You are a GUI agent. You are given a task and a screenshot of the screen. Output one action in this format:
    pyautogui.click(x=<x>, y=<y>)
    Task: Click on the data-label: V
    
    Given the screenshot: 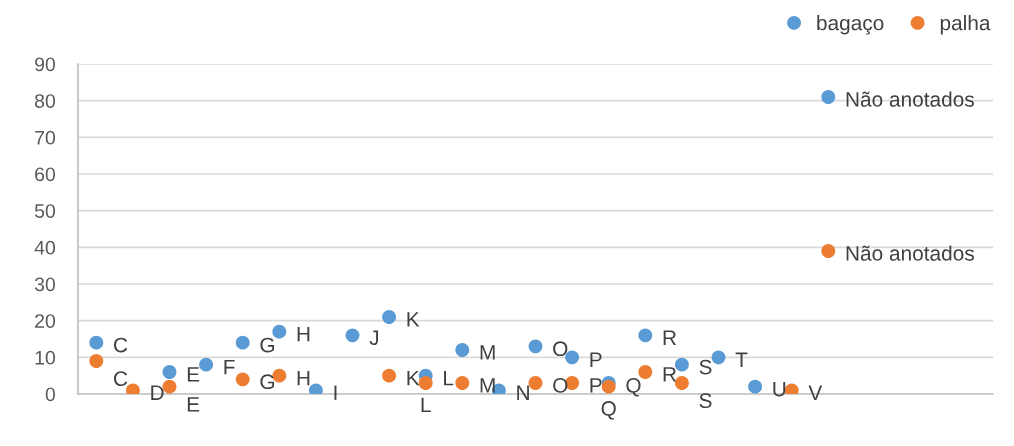 What is the action you would take?
    pyautogui.click(x=815, y=392)
    